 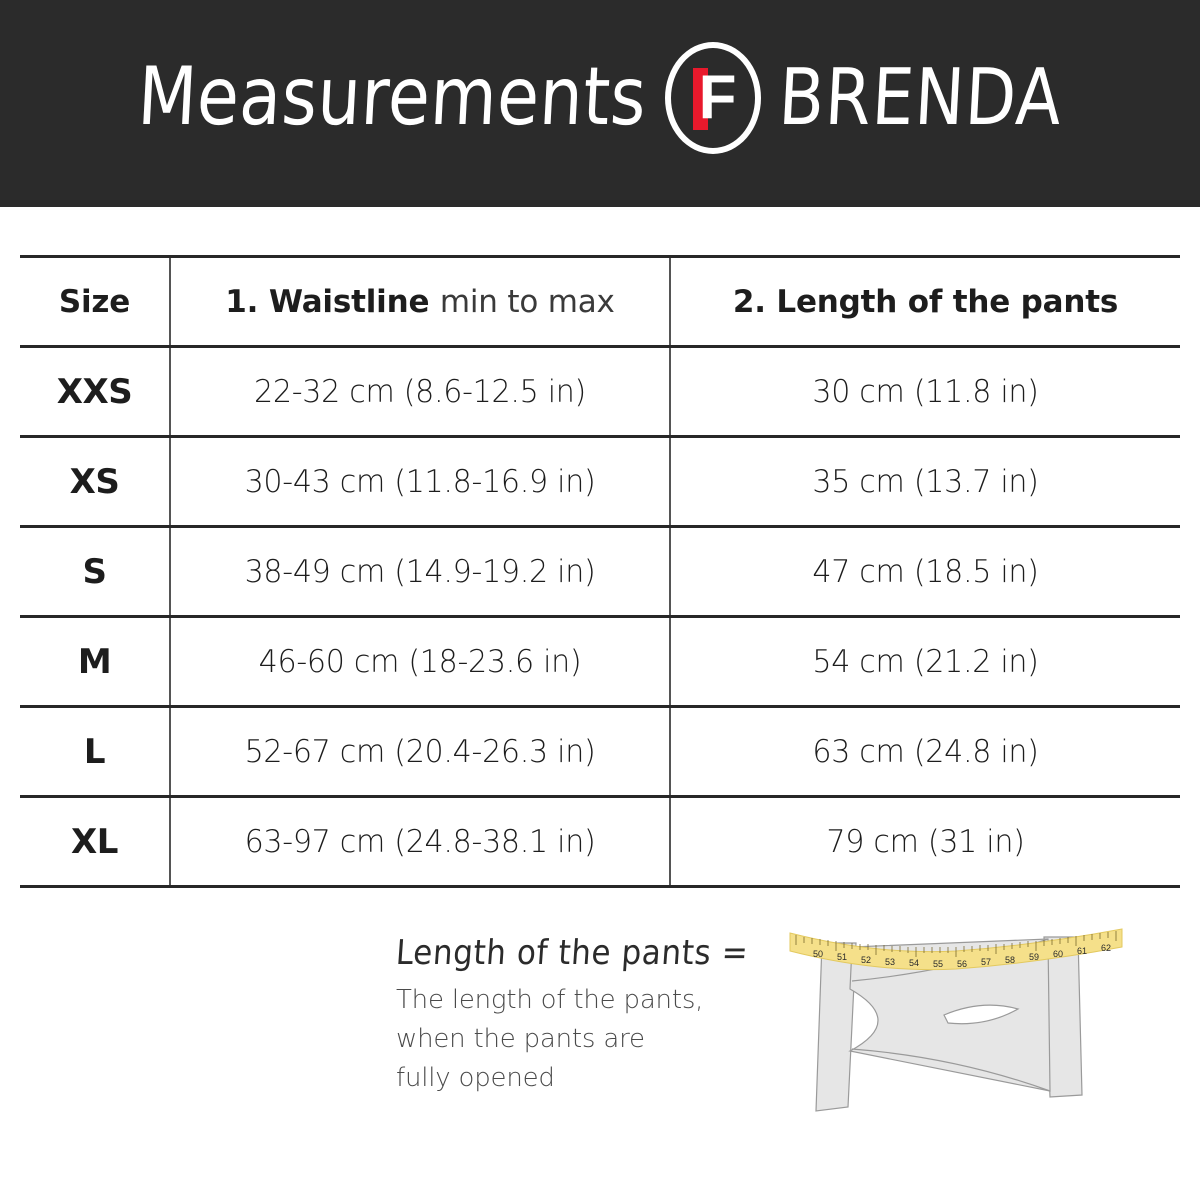 I want to click on cell-length: 63 cm (24.8 in), so click(x=924, y=751).